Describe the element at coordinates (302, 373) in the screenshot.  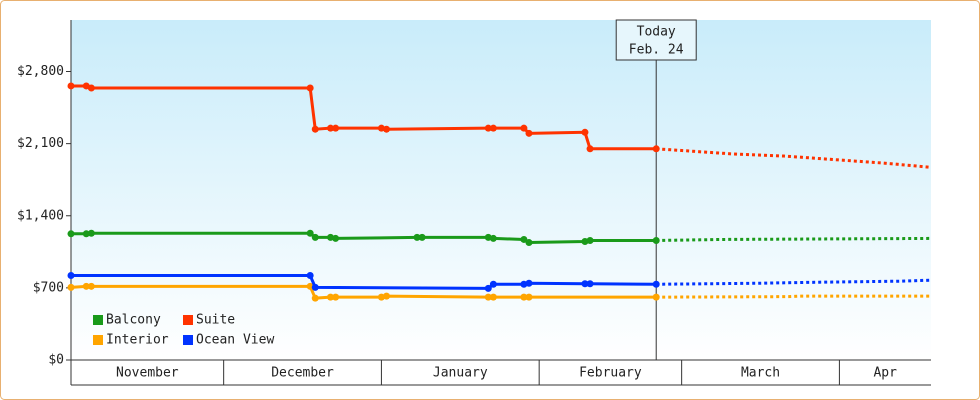
I see `x-tick-label: December` at that location.